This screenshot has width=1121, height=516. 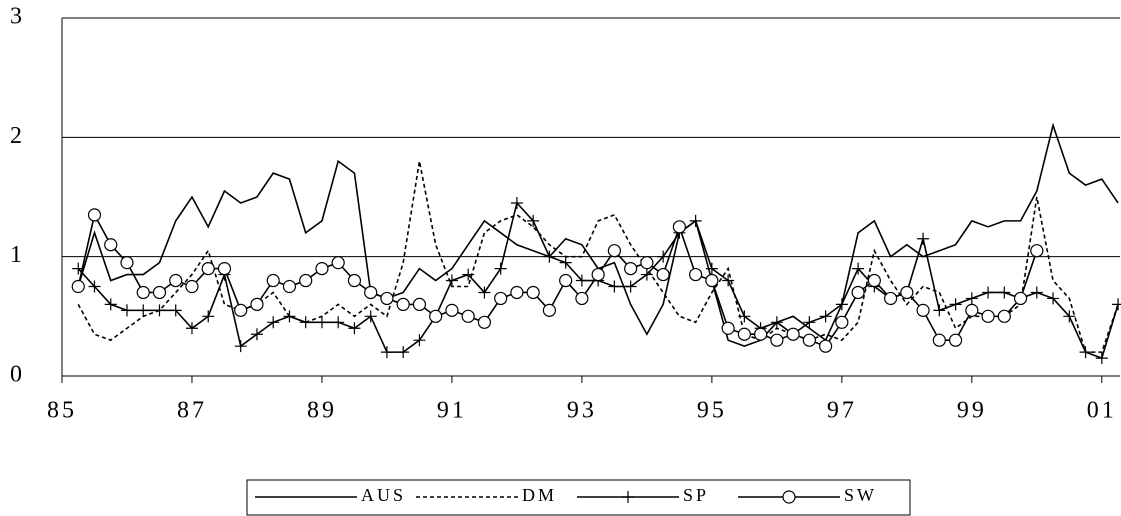 I want to click on y-tick-label: 1, so click(x=16, y=255).